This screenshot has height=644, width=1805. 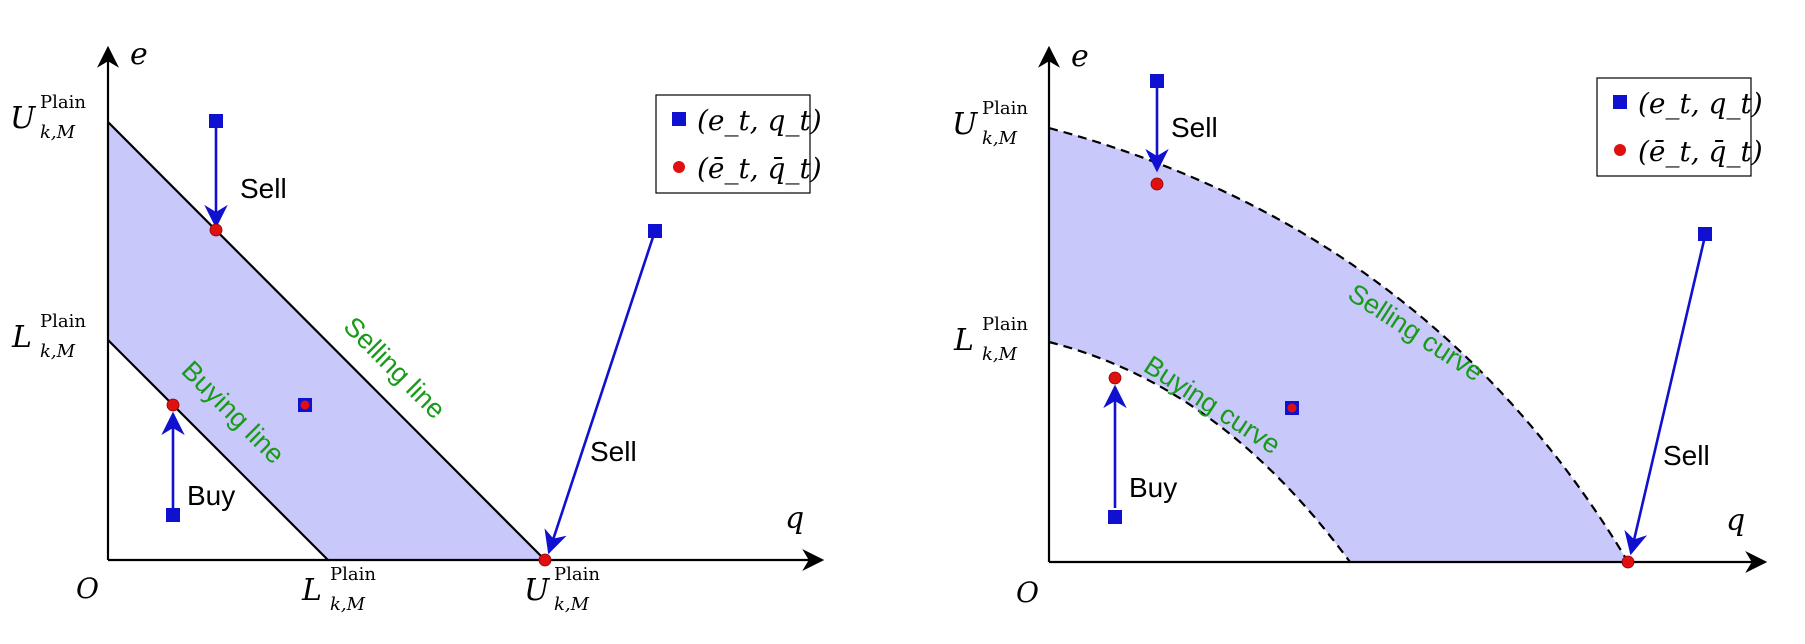 What do you see at coordinates (759, 168) in the screenshot?
I see `left-legend-entry-1: (ē_t, q̄_t)` at bounding box center [759, 168].